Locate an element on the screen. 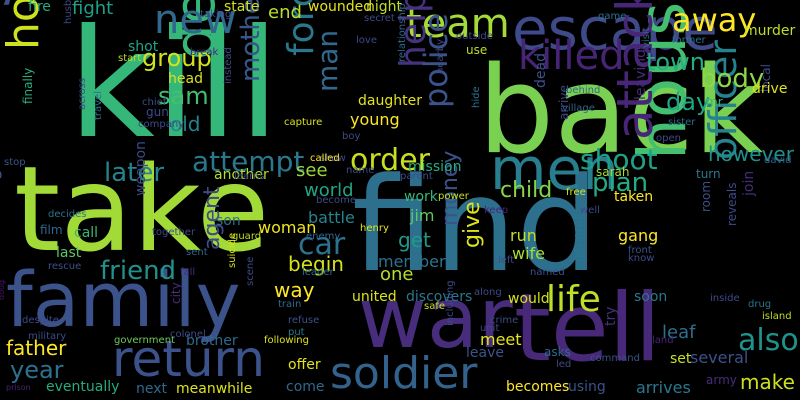  word-plan: plan is located at coordinates (620, 183).